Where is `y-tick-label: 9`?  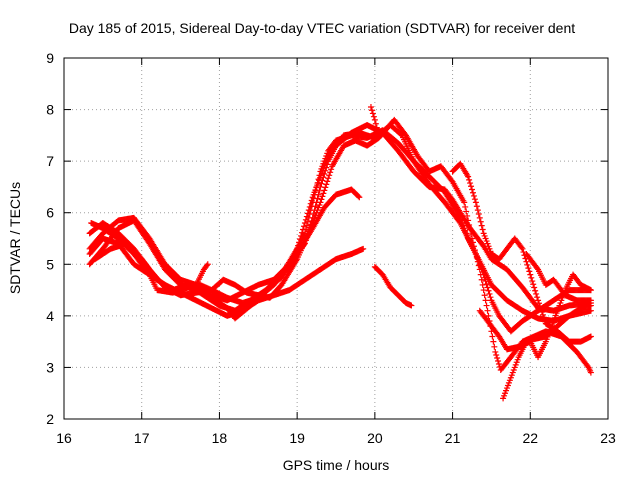
y-tick-label: 9 is located at coordinates (50, 58).